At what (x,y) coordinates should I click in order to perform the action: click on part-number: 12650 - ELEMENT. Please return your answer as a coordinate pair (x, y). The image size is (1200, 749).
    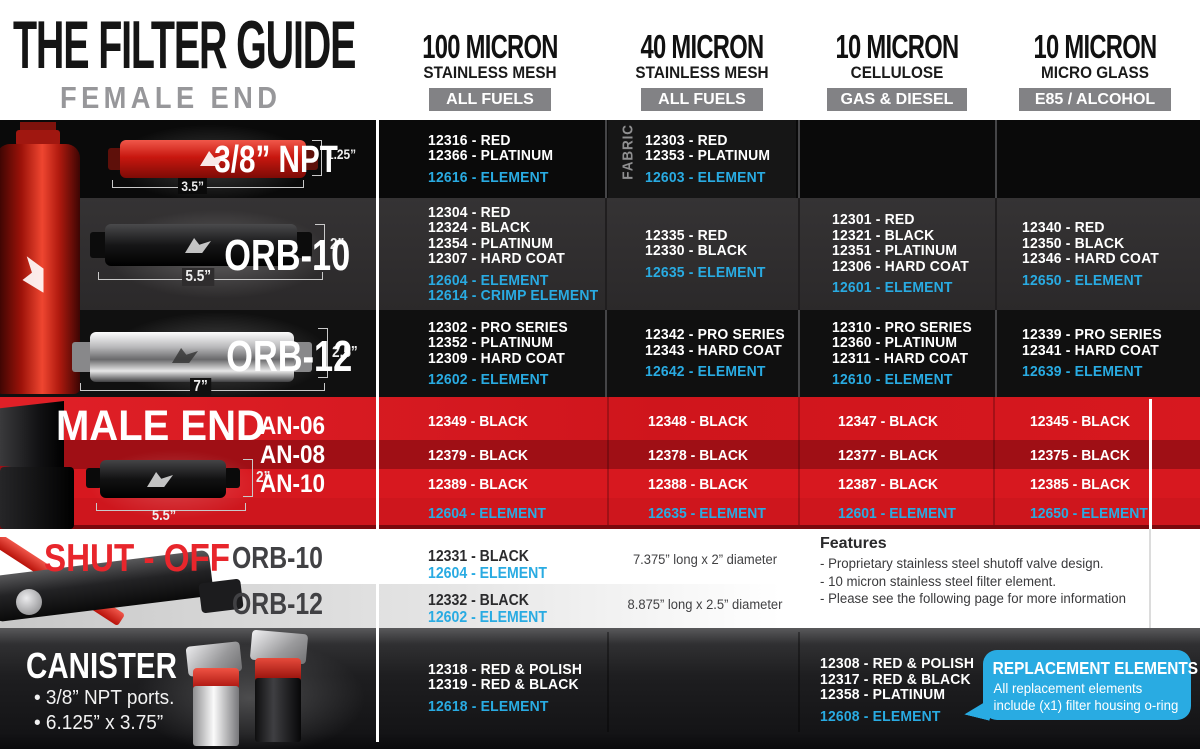
    Looking at the image, I should click on (1082, 280).